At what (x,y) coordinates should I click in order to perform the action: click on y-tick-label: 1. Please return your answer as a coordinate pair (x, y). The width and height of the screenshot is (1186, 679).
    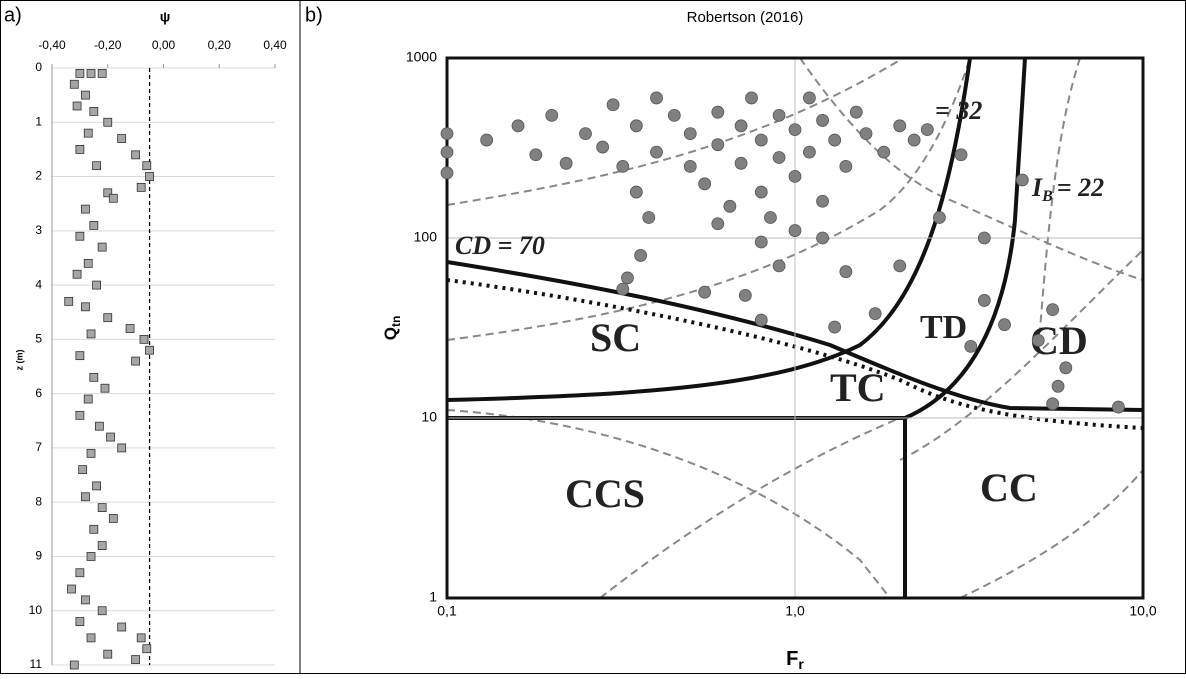
    Looking at the image, I should click on (38, 121).